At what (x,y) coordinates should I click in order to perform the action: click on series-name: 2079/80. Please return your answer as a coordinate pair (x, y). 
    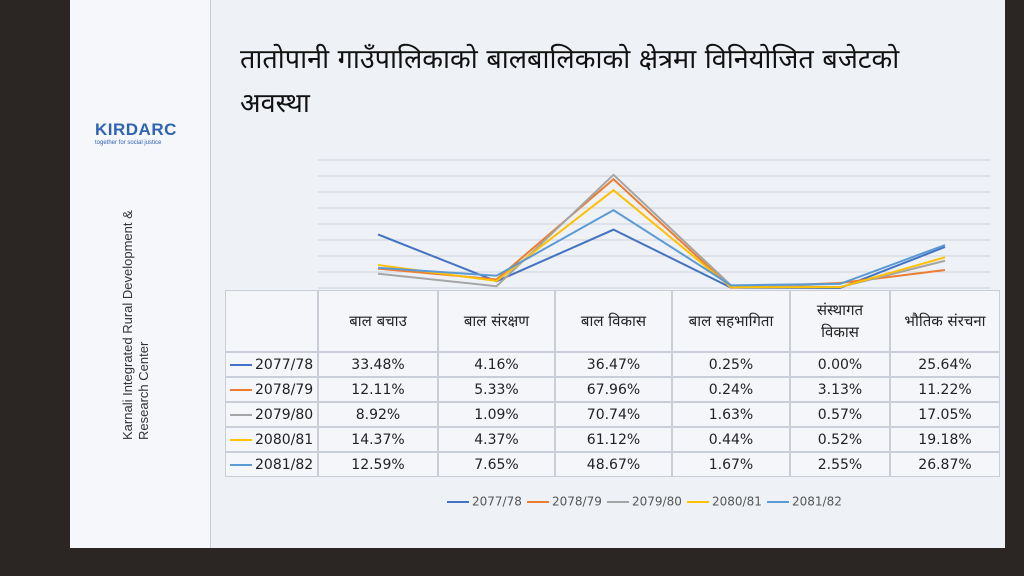
    Looking at the image, I should click on (284, 414).